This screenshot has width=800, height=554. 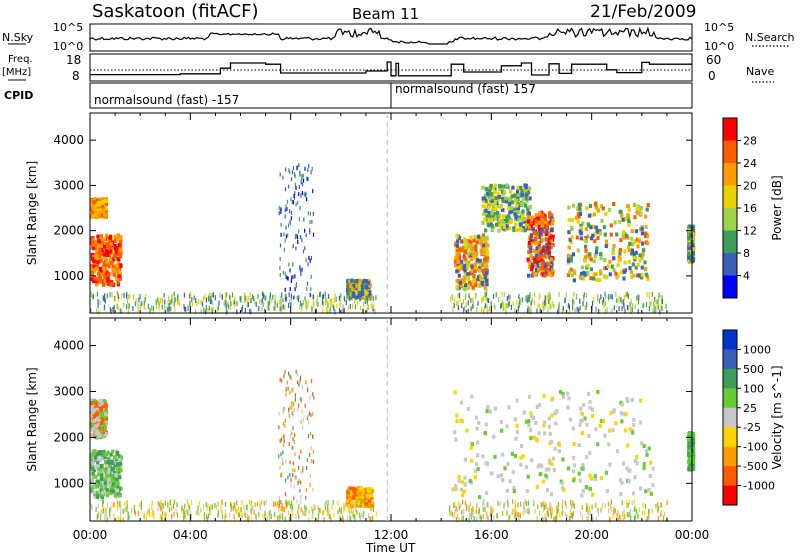 What do you see at coordinates (73, 60) in the screenshot?
I see `freq-tick-top: 18` at bounding box center [73, 60].